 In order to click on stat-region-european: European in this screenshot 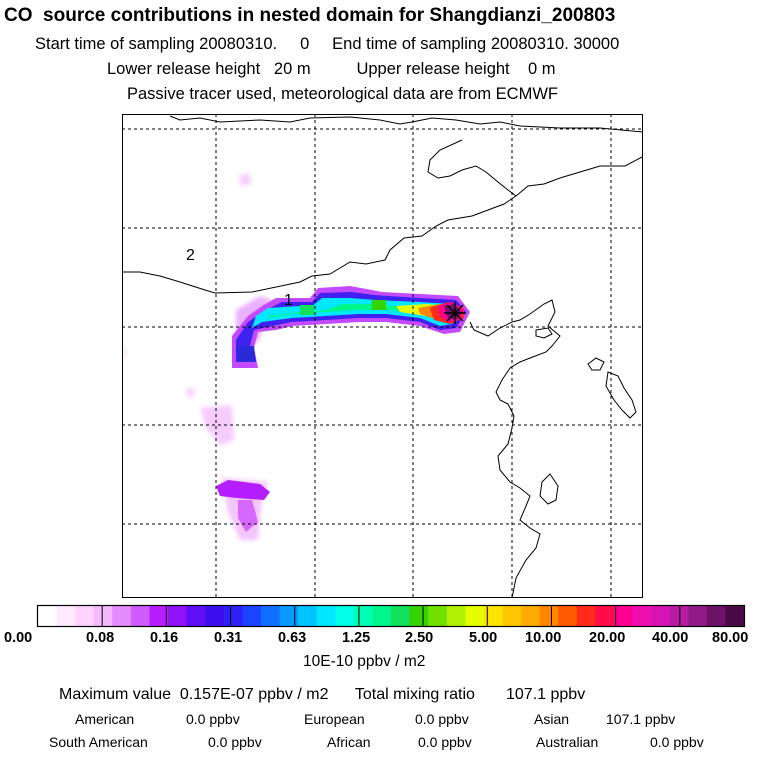, I will do `click(334, 719)`.